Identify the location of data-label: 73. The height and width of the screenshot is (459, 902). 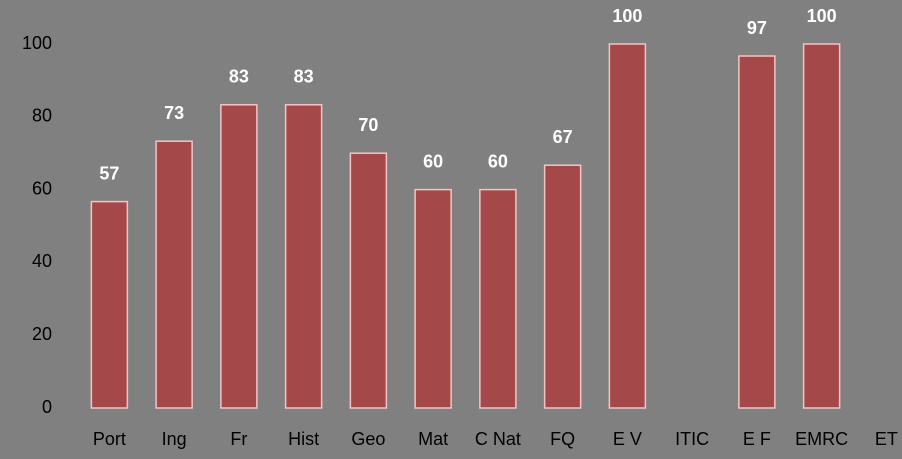
(174, 113).